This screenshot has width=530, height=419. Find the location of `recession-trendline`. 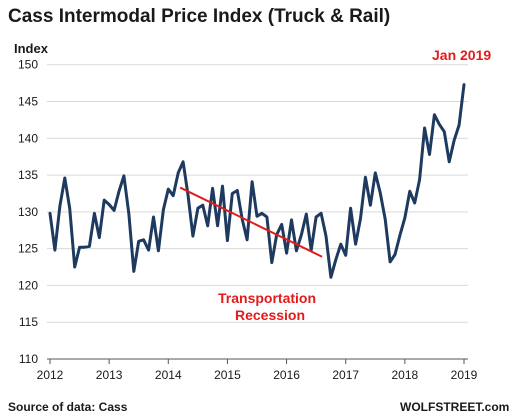

recession-trendline is located at coordinates (251, 222).